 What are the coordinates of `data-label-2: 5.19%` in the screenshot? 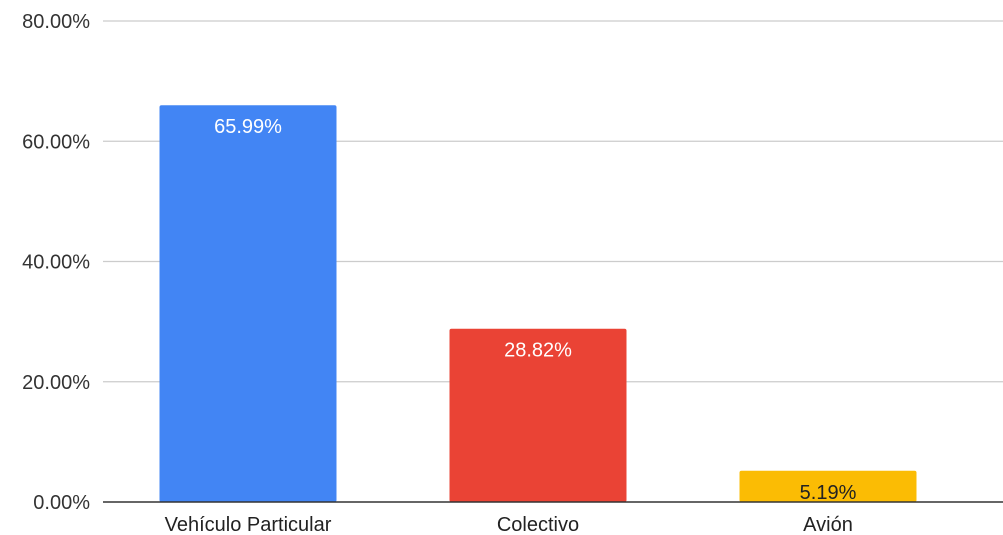 It's located at (828, 493).